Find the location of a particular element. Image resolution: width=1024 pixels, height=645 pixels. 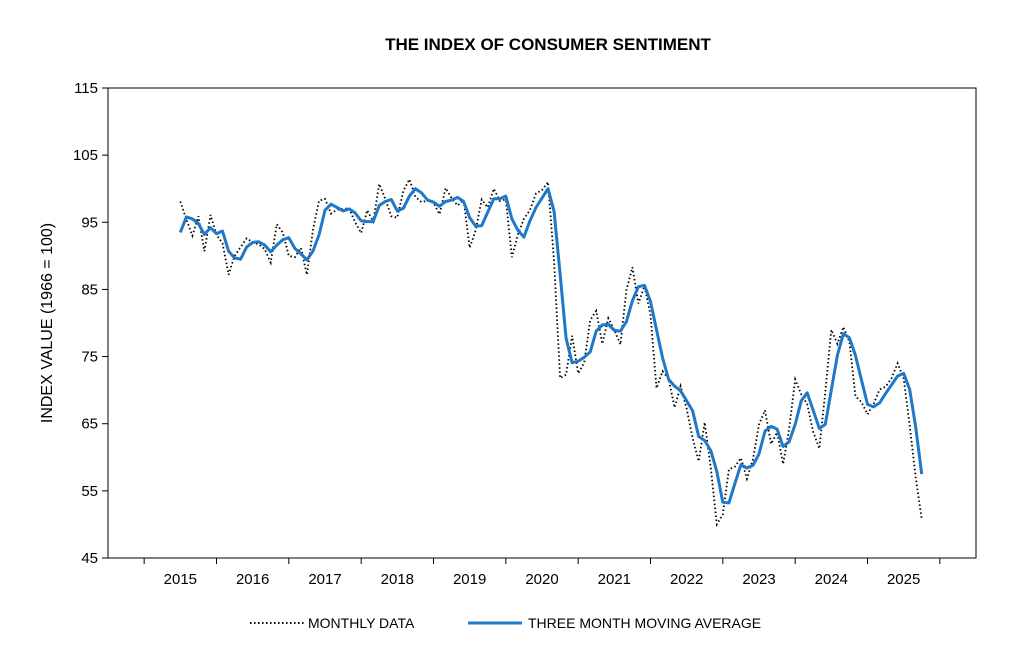

x-tick-label: 2019 is located at coordinates (469, 579).